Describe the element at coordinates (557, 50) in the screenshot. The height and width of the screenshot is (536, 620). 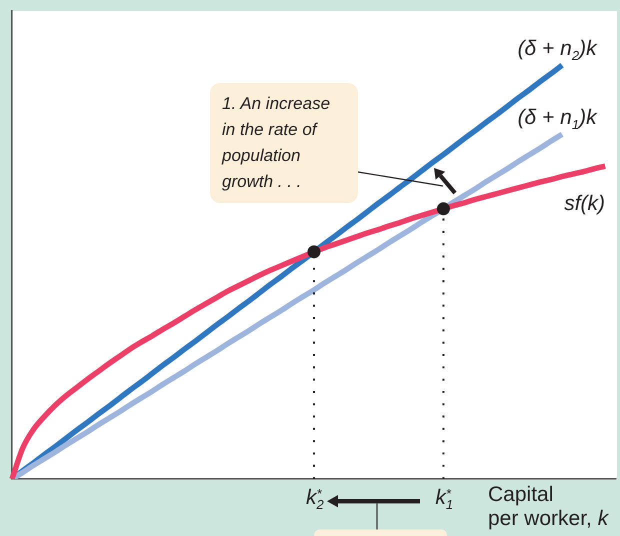
I see `series-label: (δ + n$_{2}$)k` at that location.